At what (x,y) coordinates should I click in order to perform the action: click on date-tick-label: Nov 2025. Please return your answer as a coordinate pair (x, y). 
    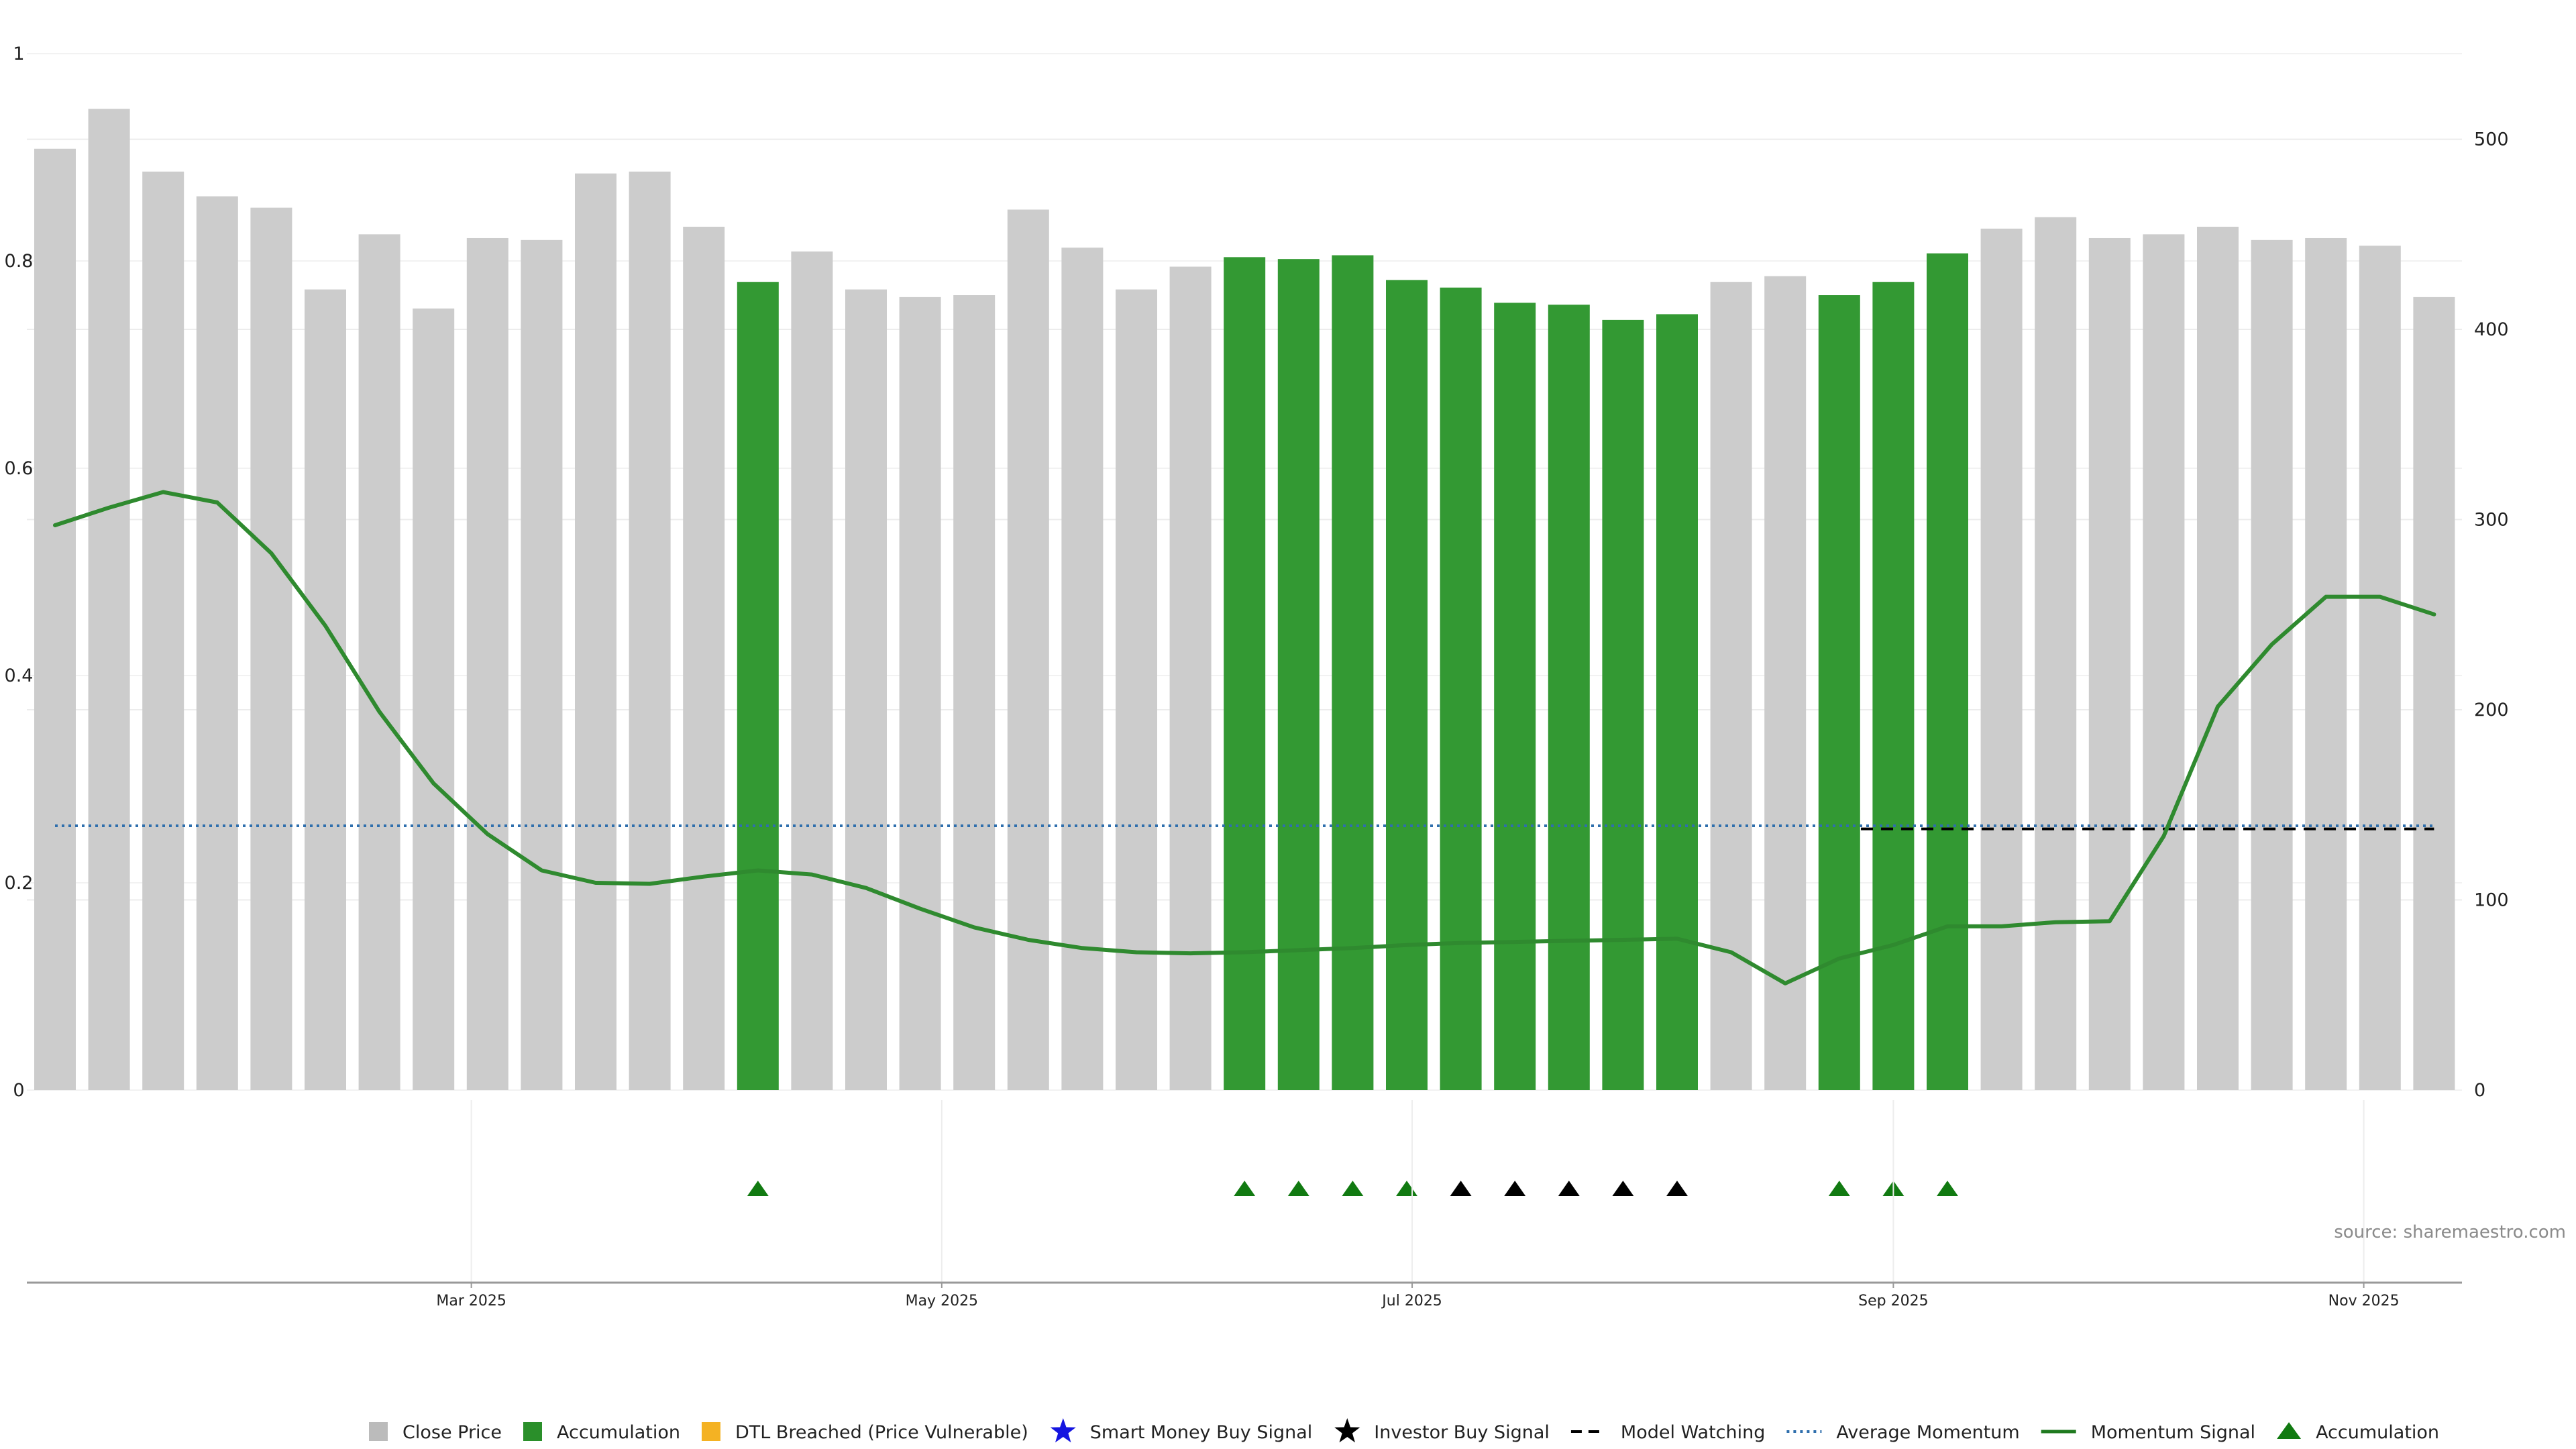
    Looking at the image, I should click on (2364, 1301).